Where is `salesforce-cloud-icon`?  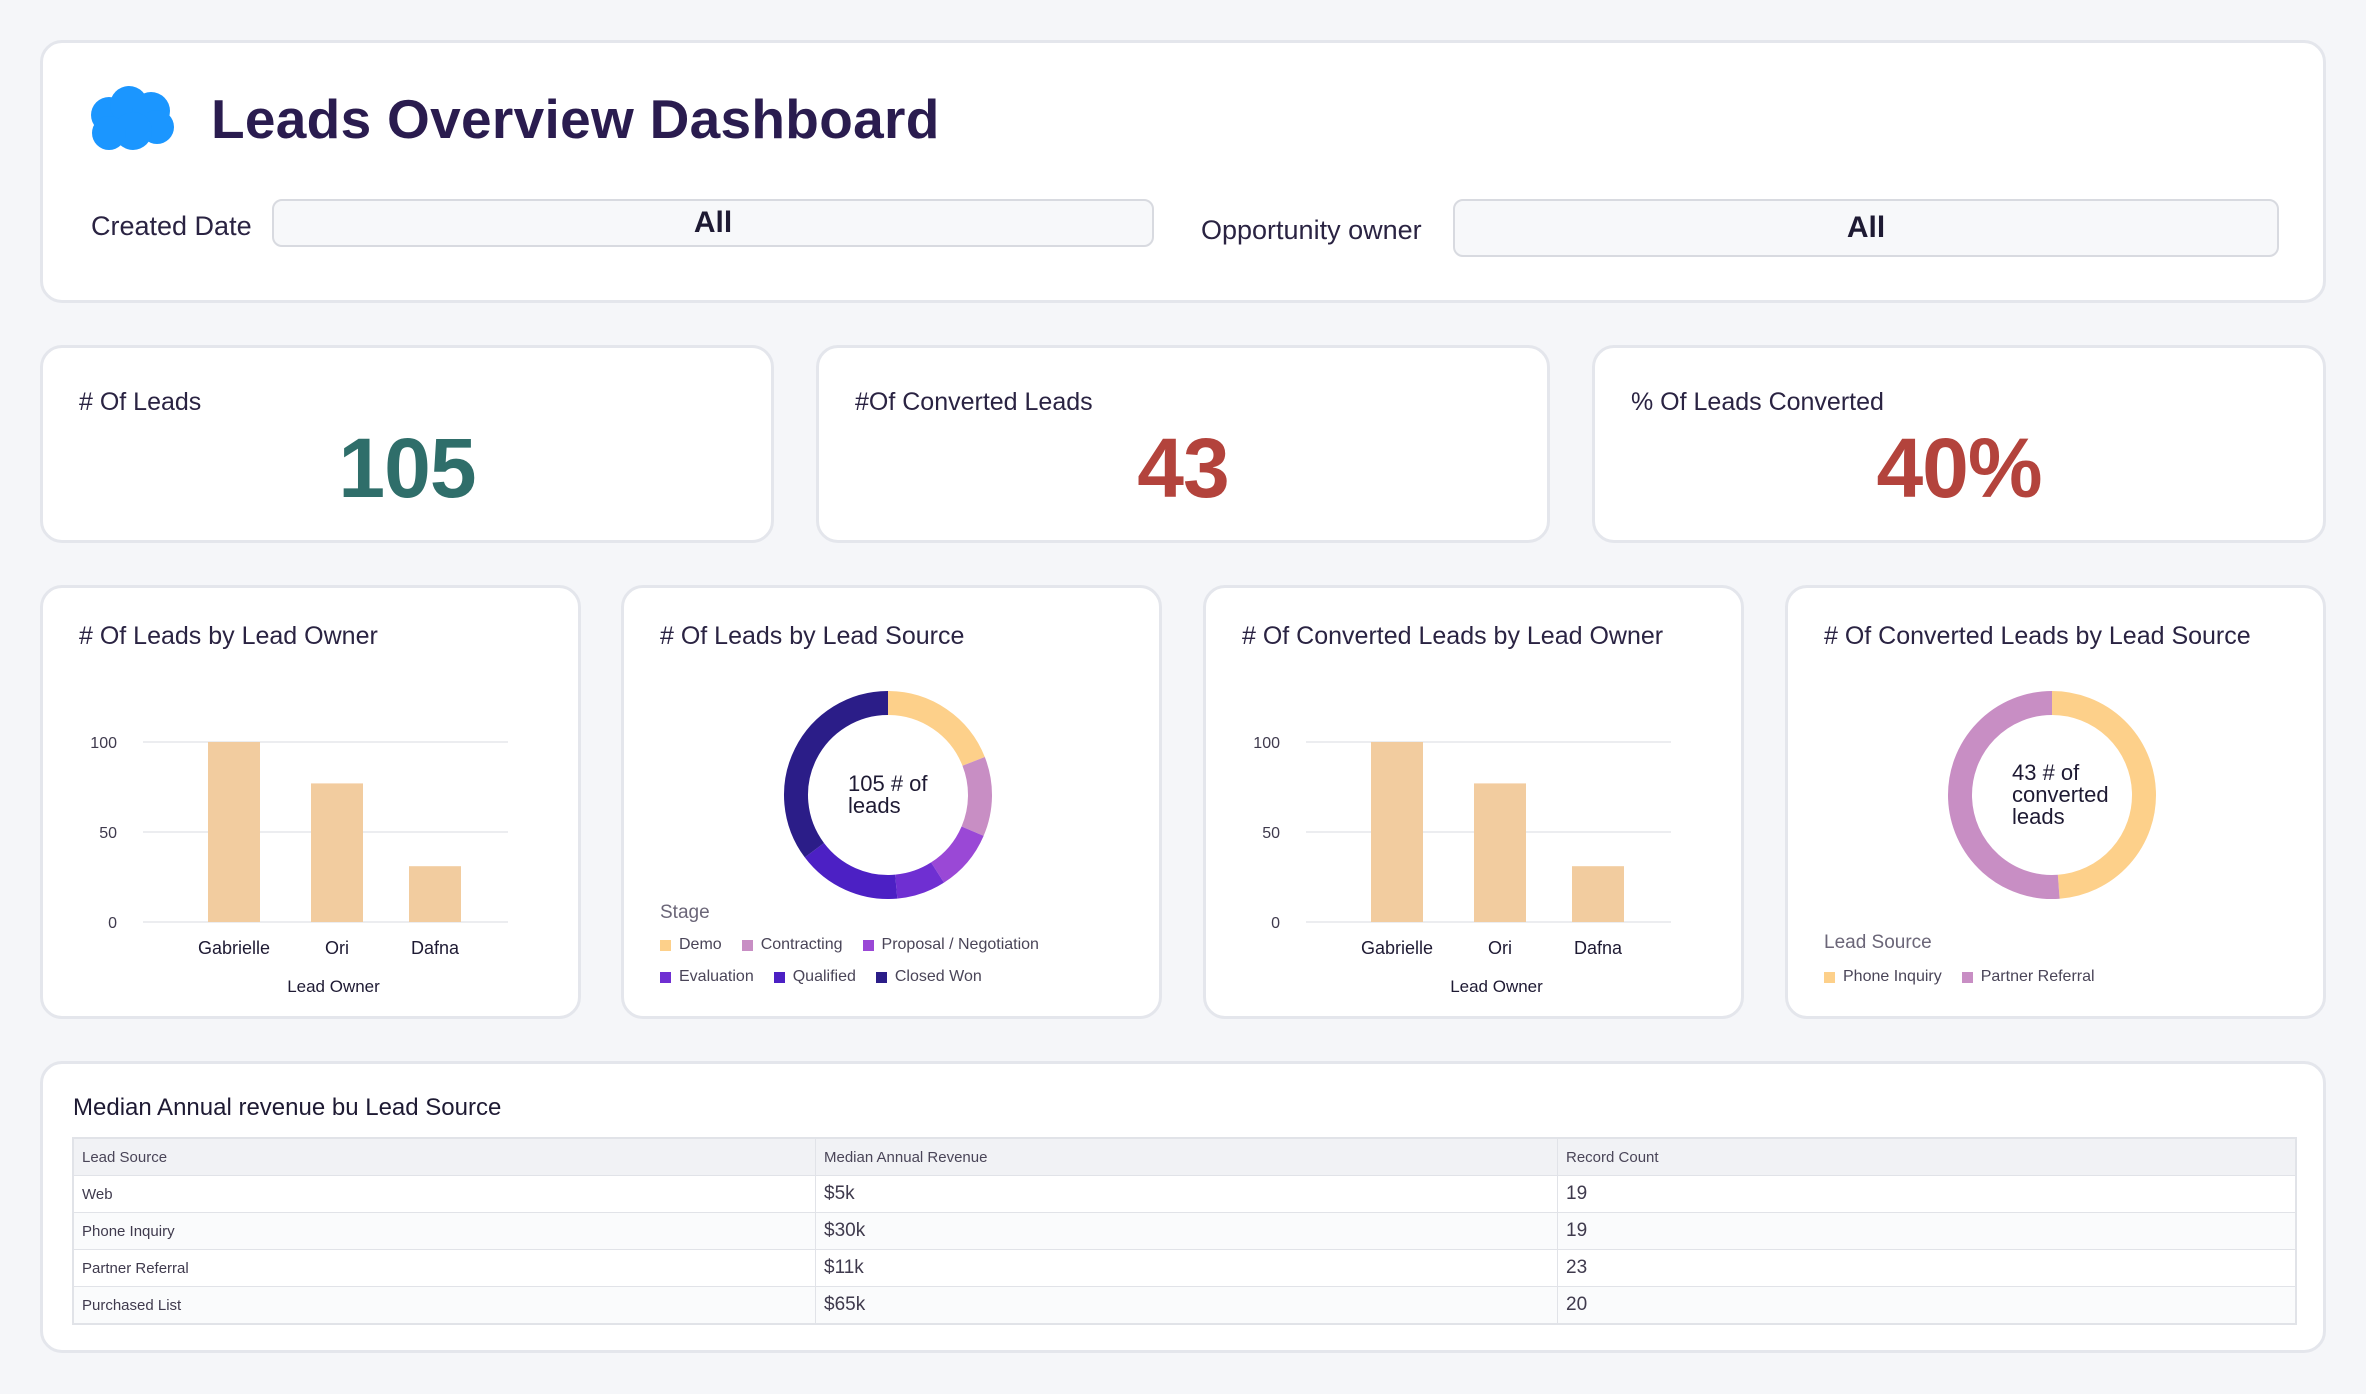 salesforce-cloud-icon is located at coordinates (132, 118).